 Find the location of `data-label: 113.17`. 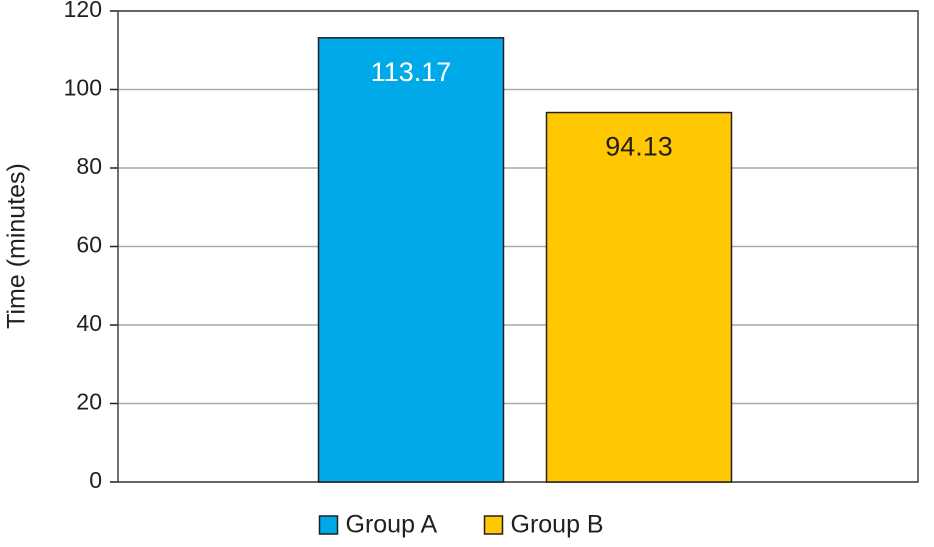

data-label: 113.17 is located at coordinates (411, 72).